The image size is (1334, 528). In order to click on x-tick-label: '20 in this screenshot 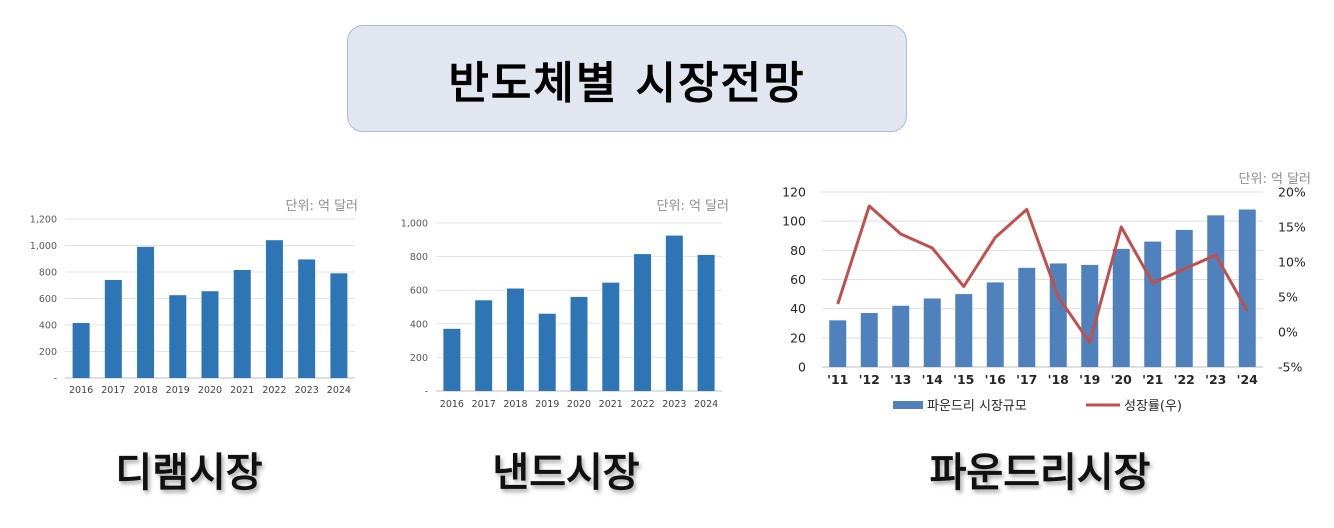, I will do `click(1122, 379)`.